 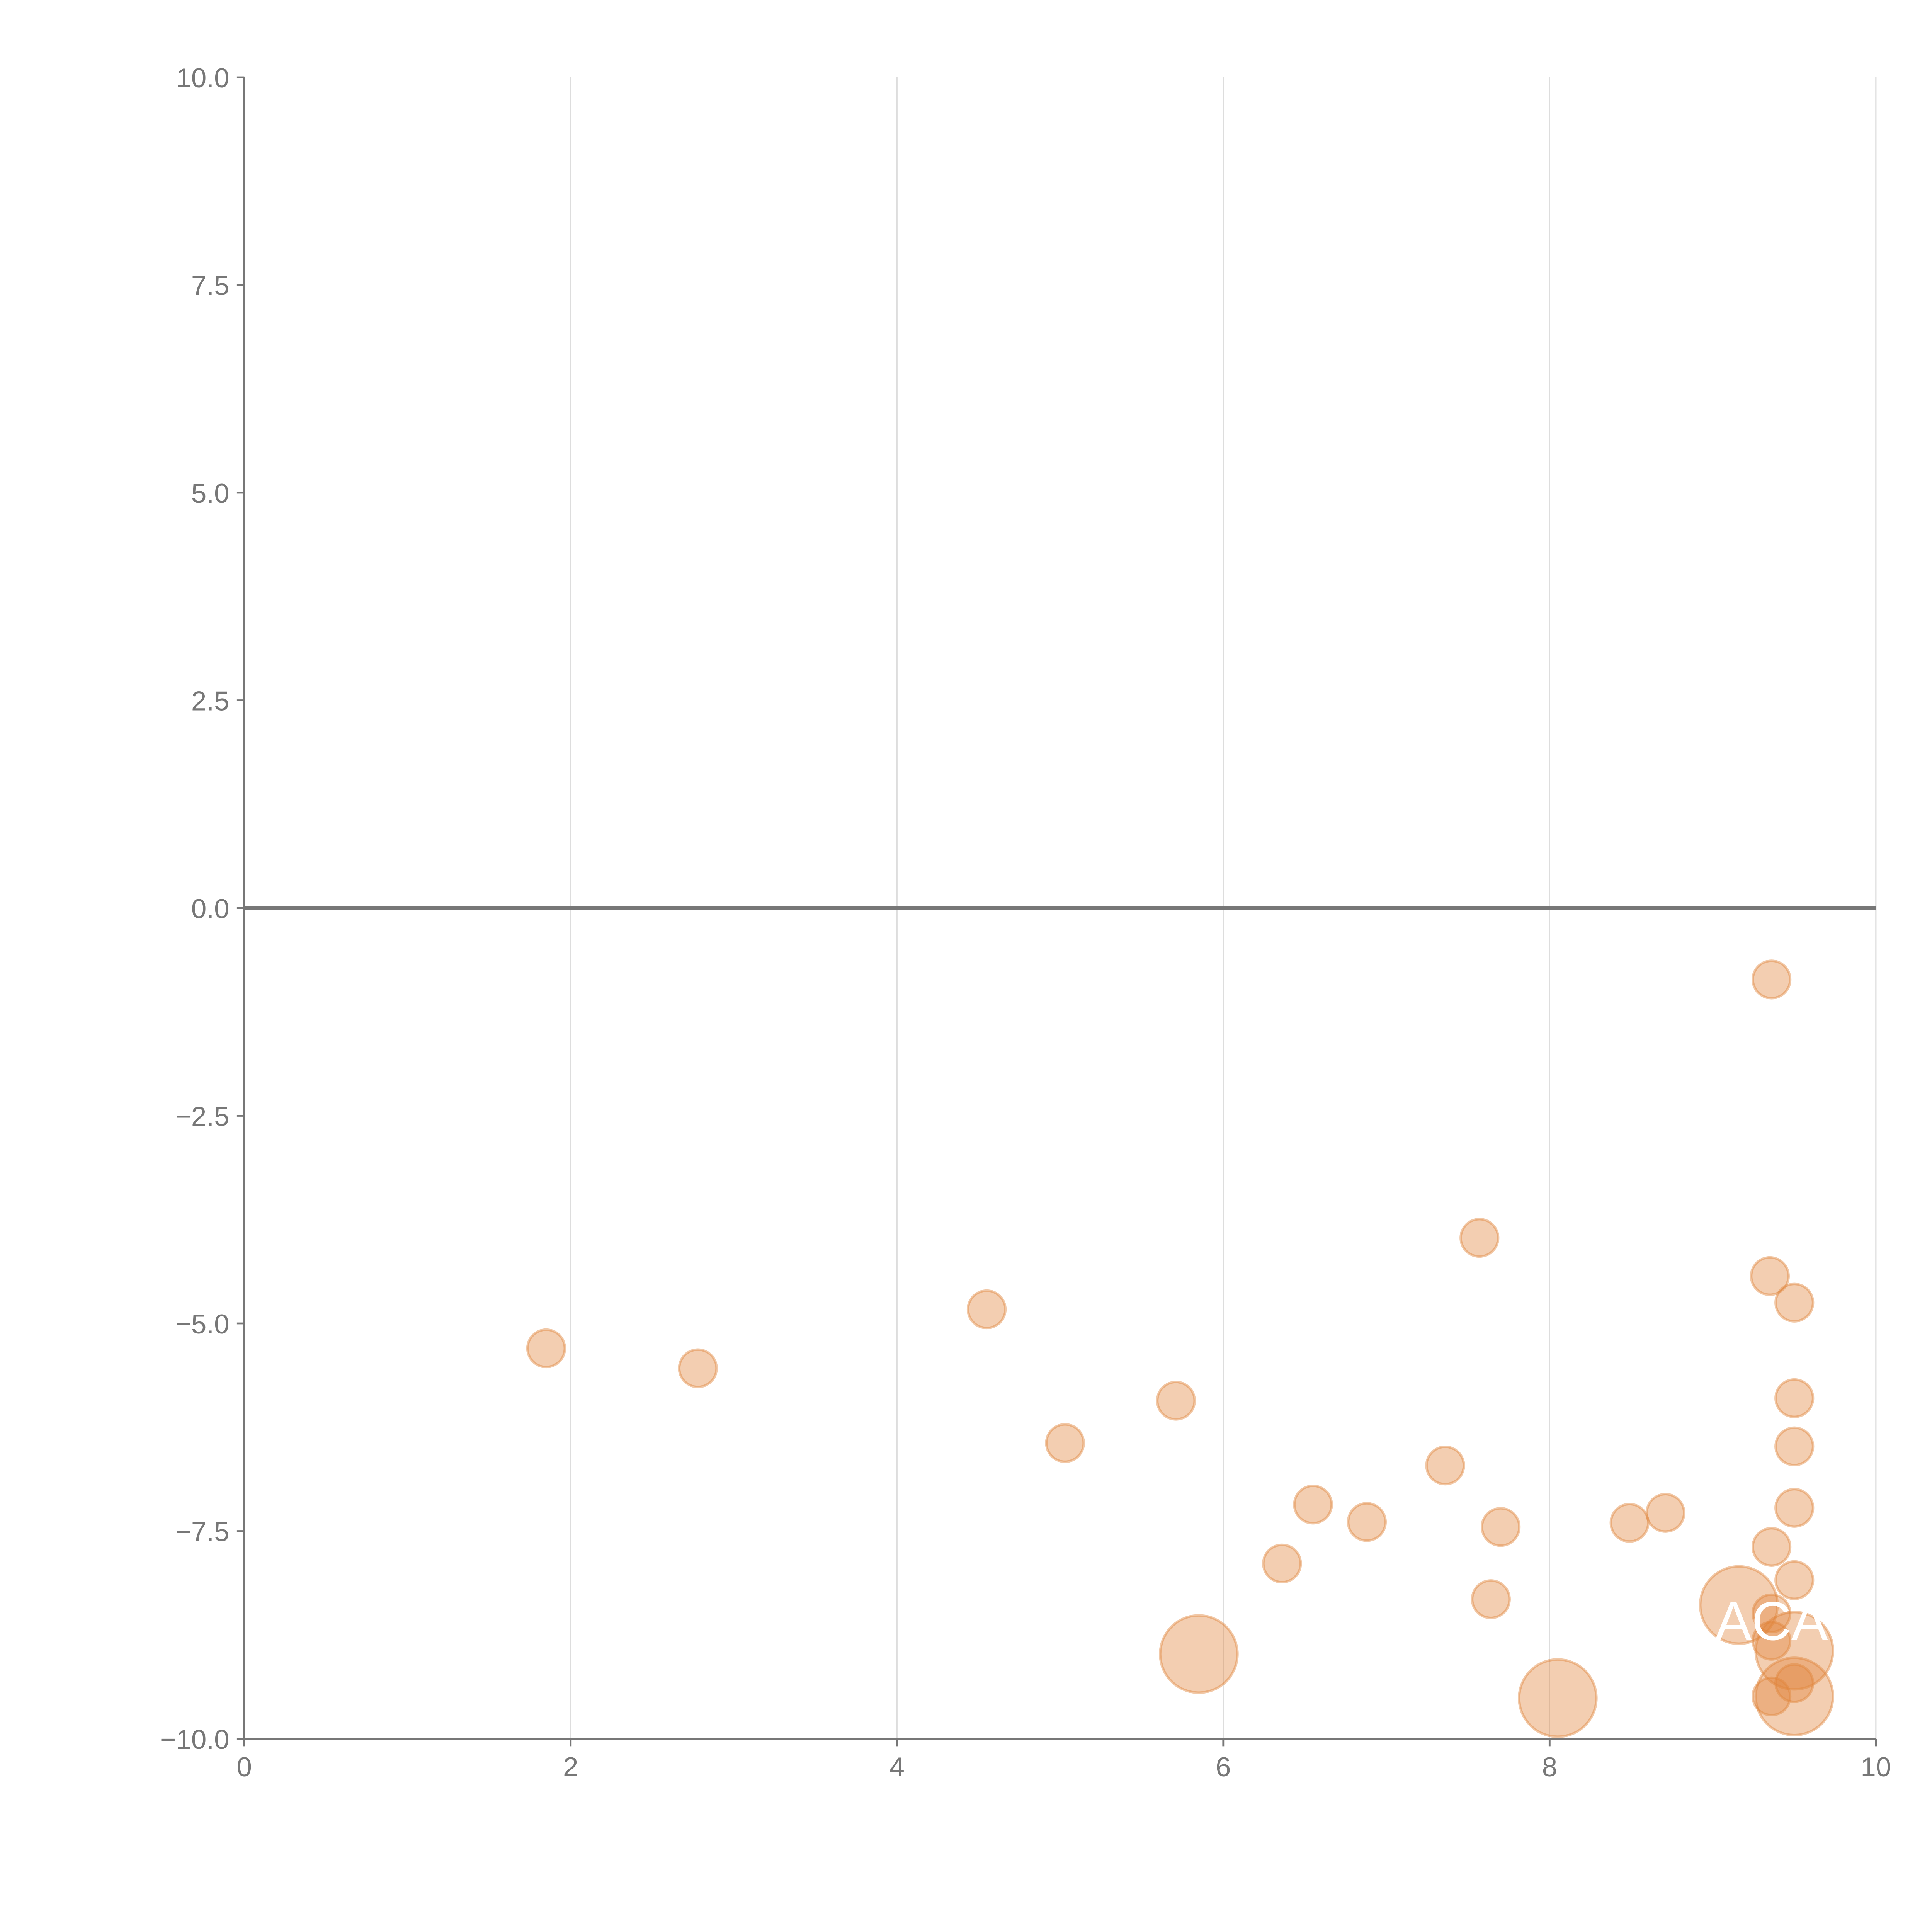 I want to click on x-tick-label: 0, so click(x=244, y=1767).